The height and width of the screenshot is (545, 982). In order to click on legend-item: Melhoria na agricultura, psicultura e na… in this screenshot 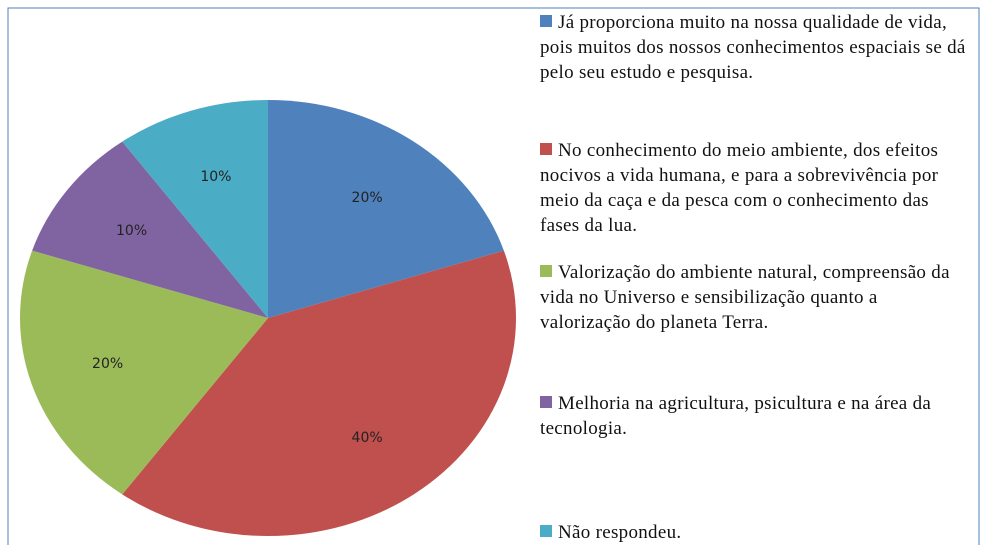, I will do `click(755, 416)`.